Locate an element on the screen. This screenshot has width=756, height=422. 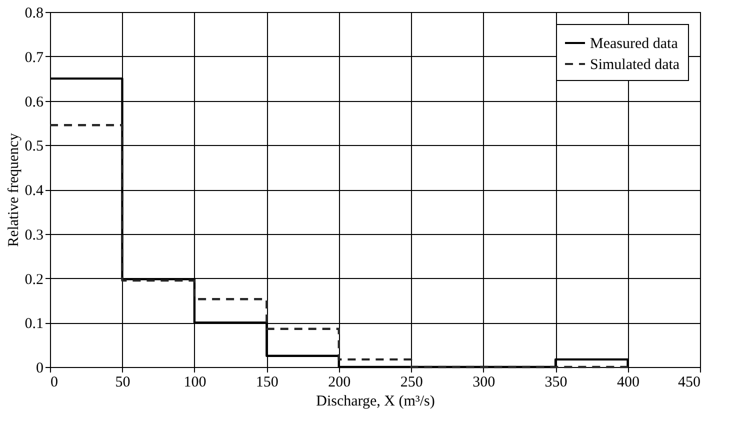
x-tick-label: 400 is located at coordinates (628, 382).